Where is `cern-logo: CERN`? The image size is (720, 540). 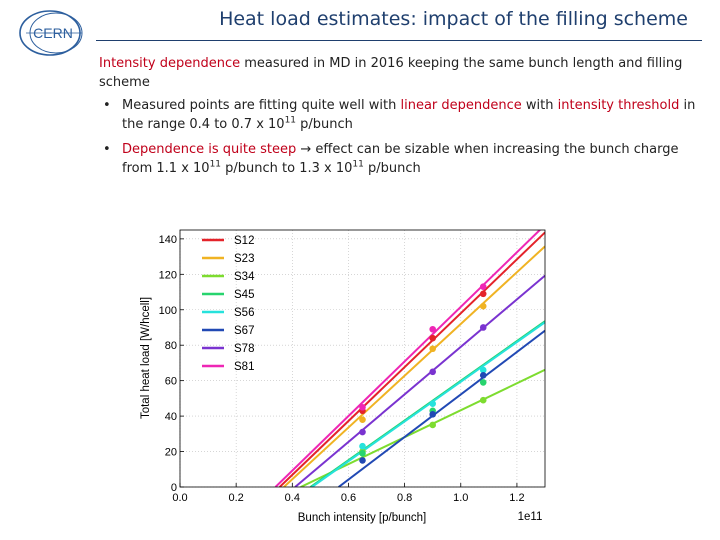
cern-logo: CERN is located at coordinates (51, 33).